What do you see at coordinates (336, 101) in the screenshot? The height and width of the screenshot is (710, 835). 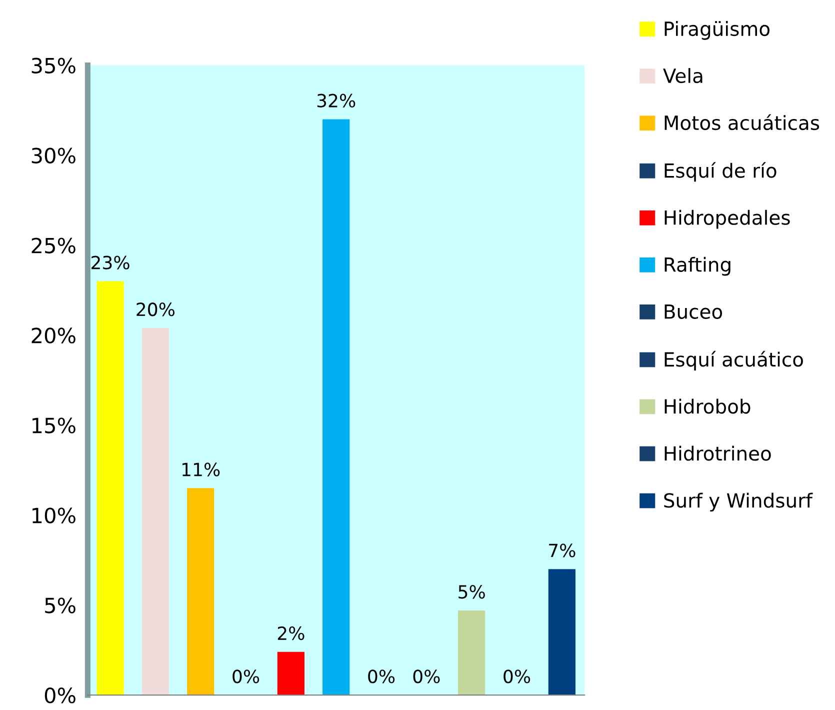 I see `data-label: 32%` at bounding box center [336, 101].